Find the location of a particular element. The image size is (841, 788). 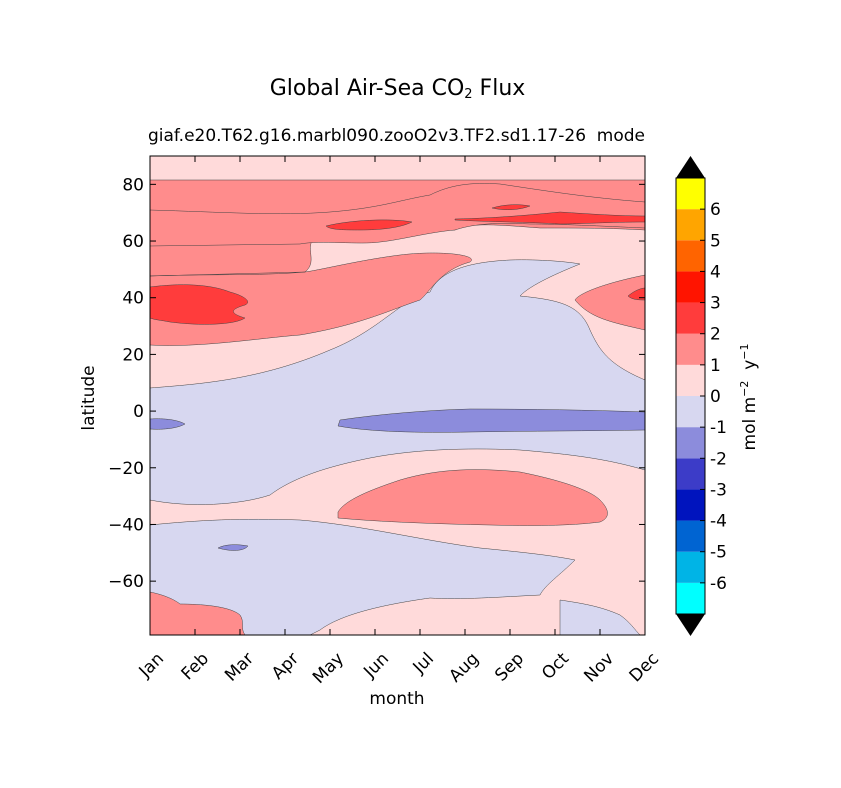

colorbar-tick-label: -3 is located at coordinates (718, 490).